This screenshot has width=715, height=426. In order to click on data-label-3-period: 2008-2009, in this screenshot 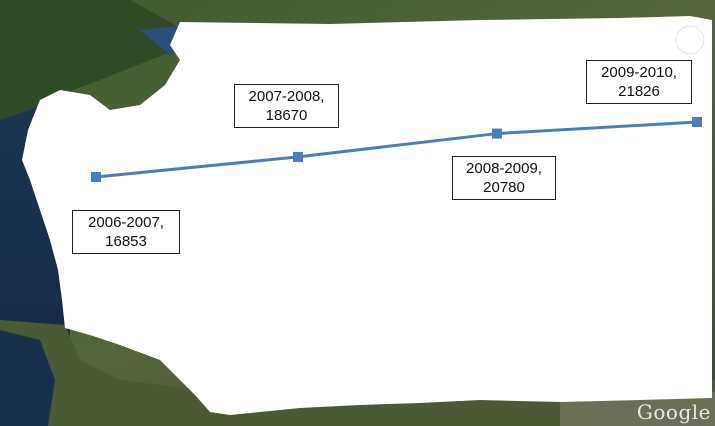, I will do `click(504, 168)`.